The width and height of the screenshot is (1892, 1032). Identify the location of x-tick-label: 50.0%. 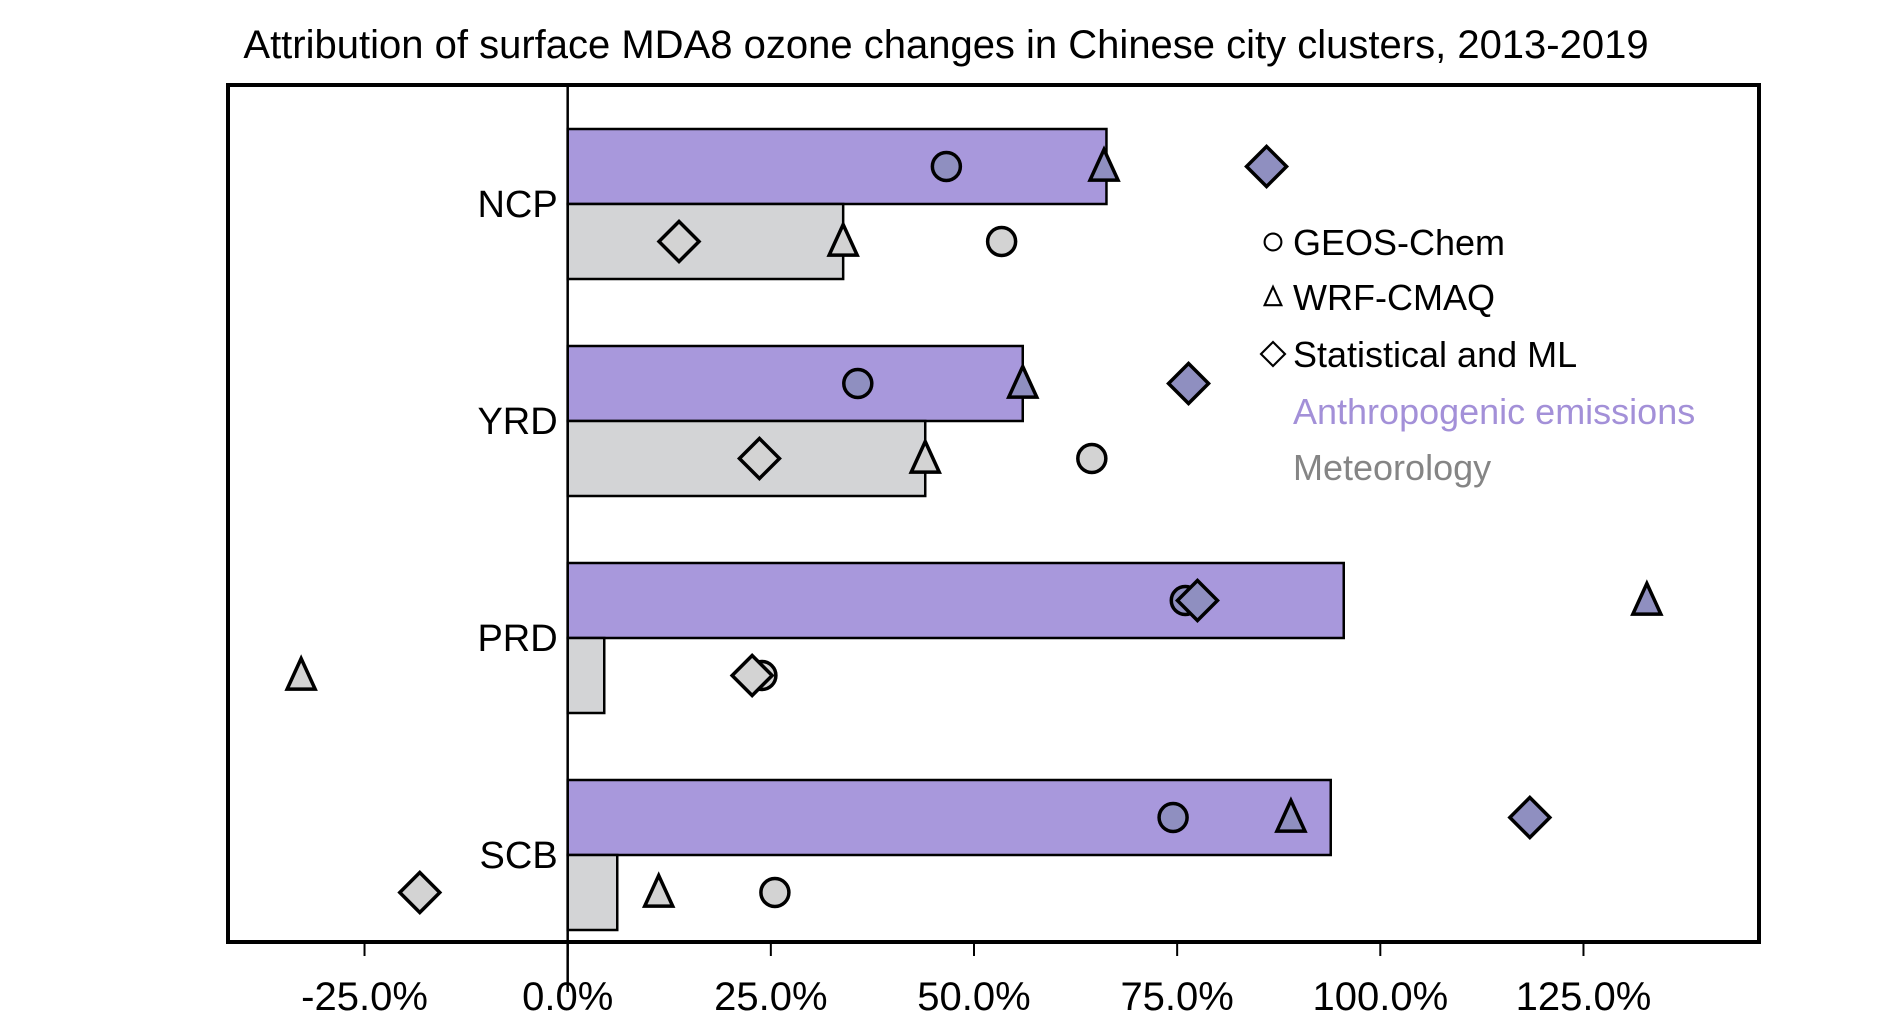
(973, 997).